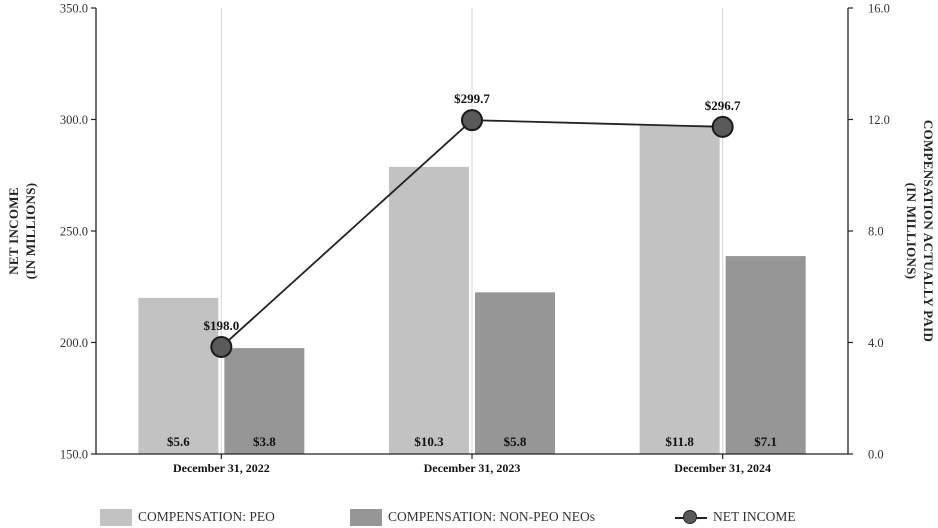  I want to click on left-tick-label: 250.0, so click(74, 232).